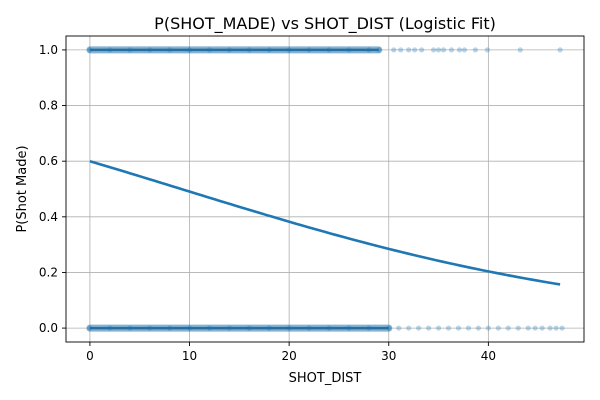  I want to click on x-tick-label: 30, so click(388, 356).